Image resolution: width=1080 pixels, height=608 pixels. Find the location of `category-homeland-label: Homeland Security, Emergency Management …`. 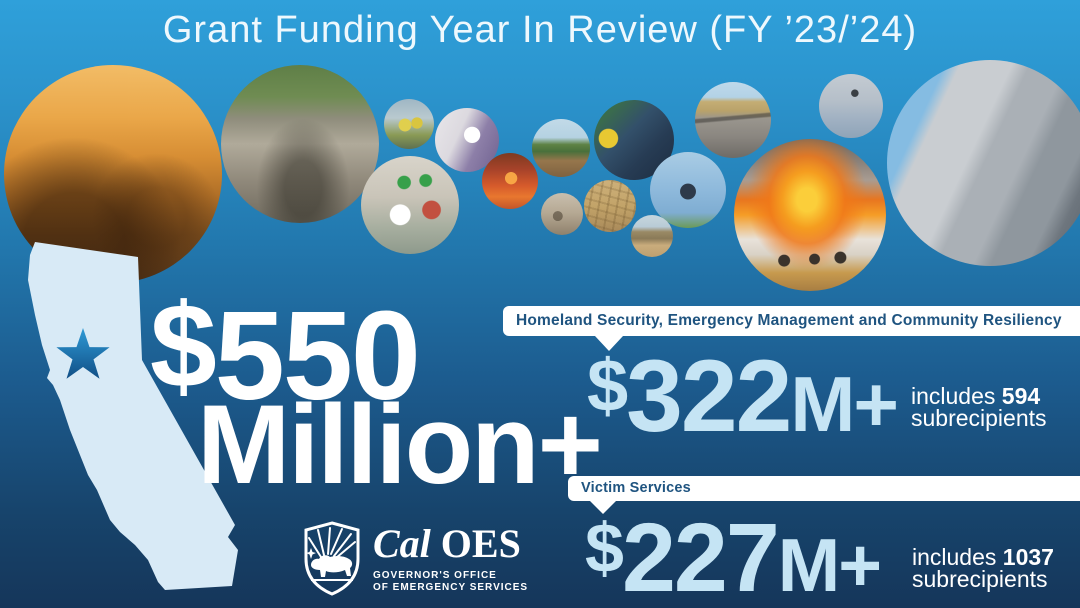

category-homeland-label: Homeland Security, Emergency Management … is located at coordinates (791, 328).